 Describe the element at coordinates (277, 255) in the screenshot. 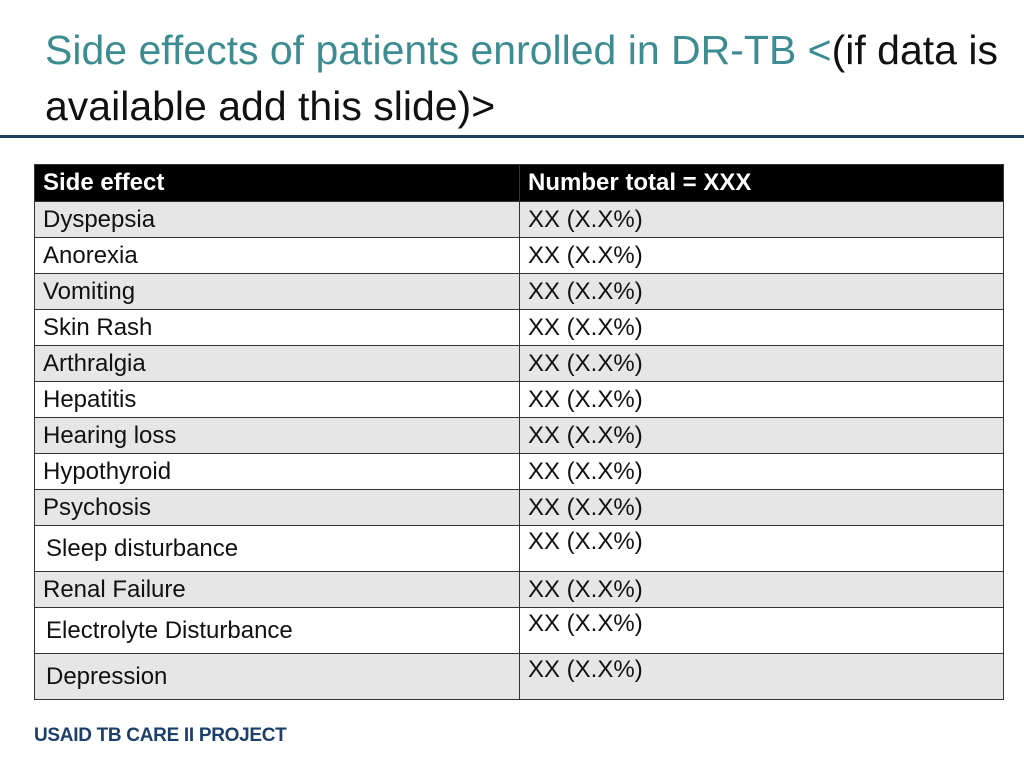

I see `side-effect-cell: Anorexia` at that location.